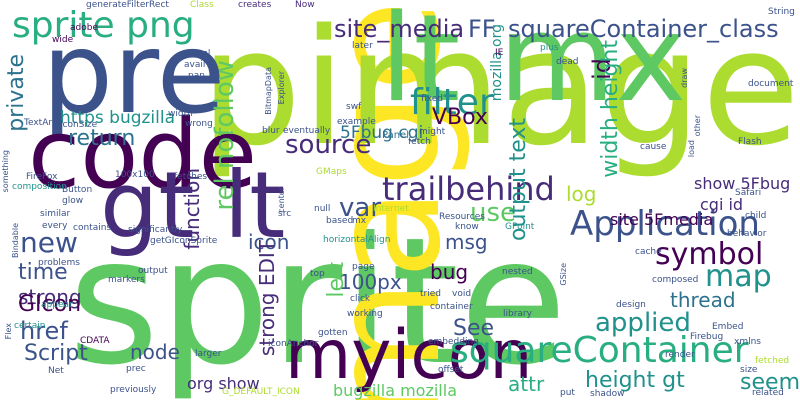 The image size is (800, 400). What do you see at coordinates (395, 390) in the screenshot?
I see `word-bugzilla-mozilla: bugzilla mozilla` at bounding box center [395, 390].